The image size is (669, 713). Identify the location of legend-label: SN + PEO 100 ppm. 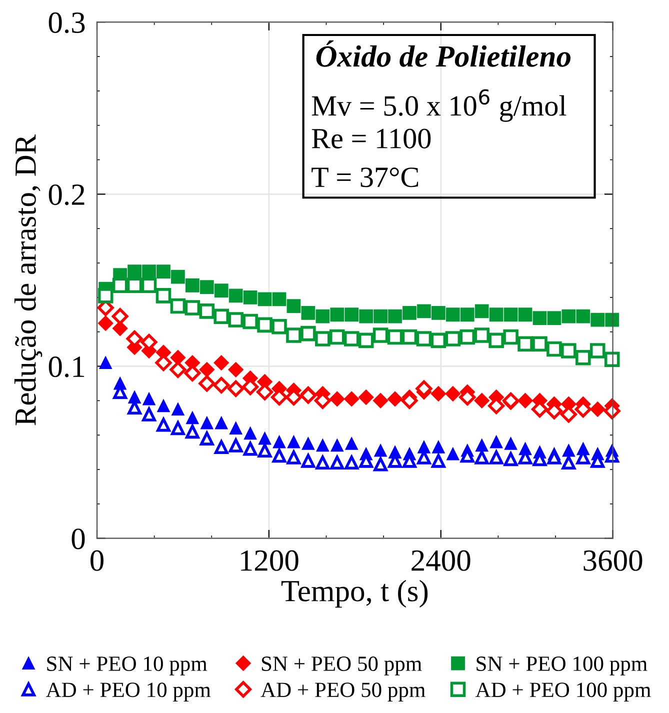
(562, 666).